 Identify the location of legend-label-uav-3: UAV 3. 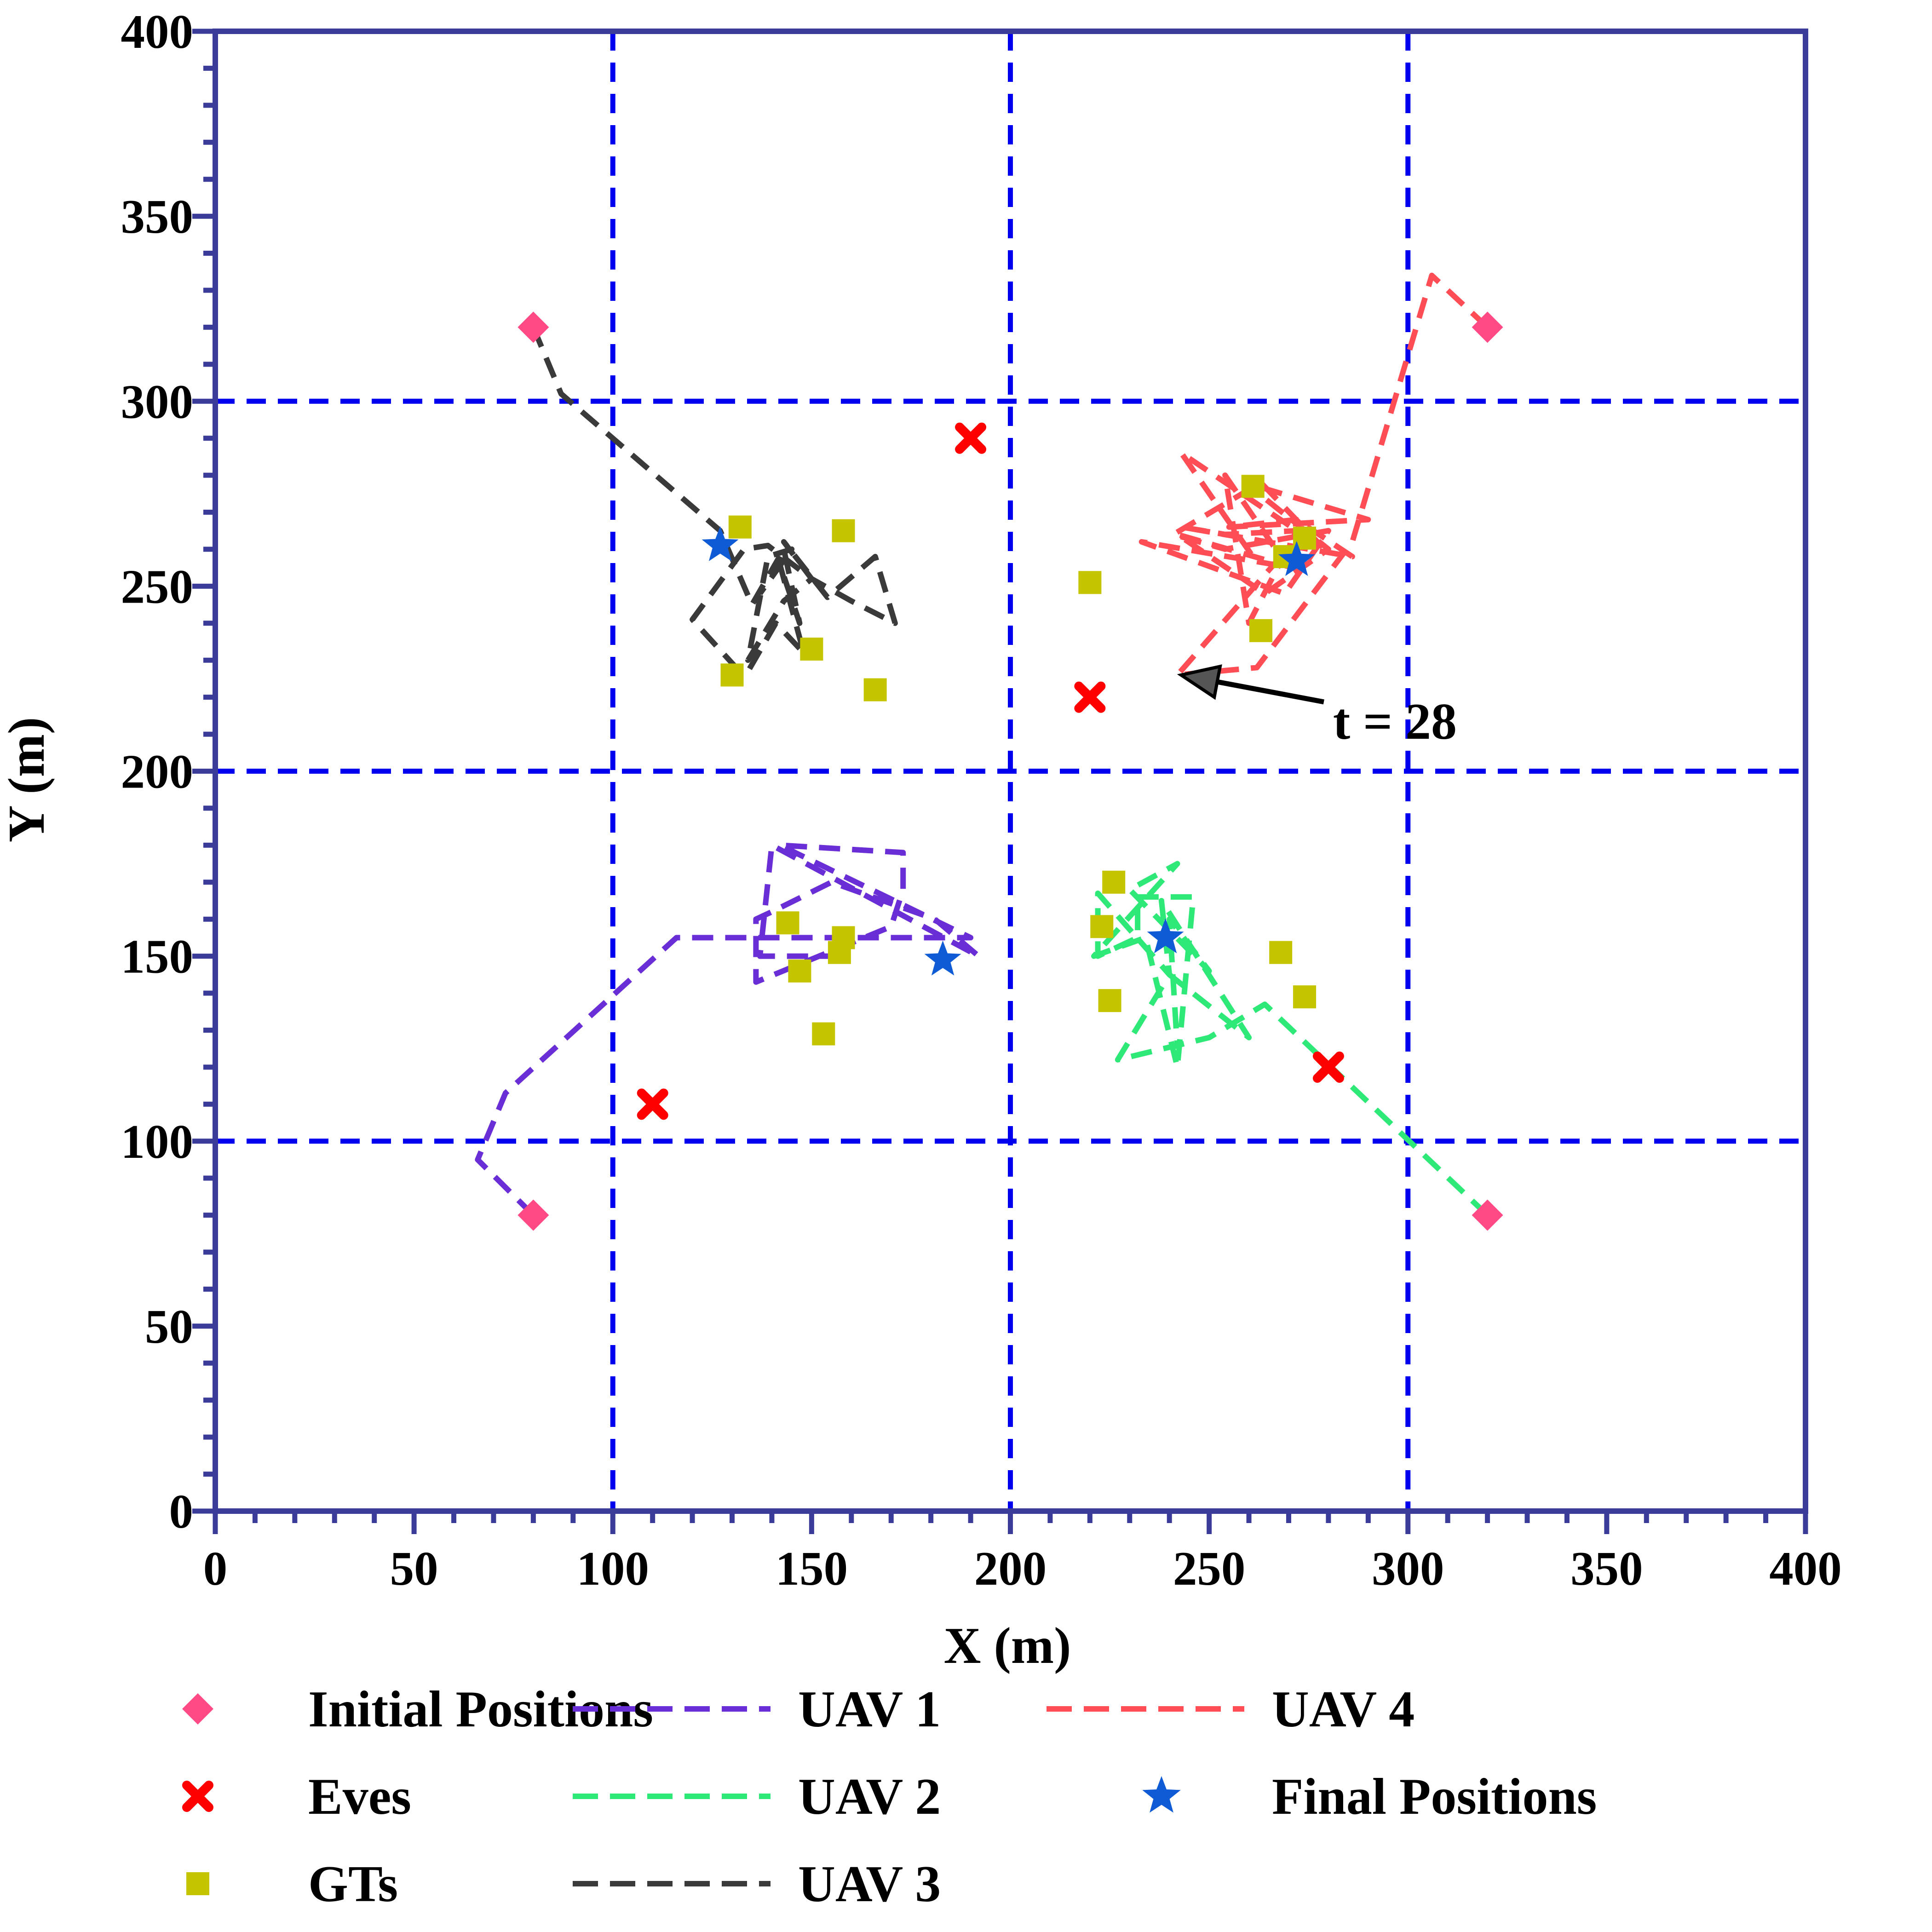
(869, 1884).